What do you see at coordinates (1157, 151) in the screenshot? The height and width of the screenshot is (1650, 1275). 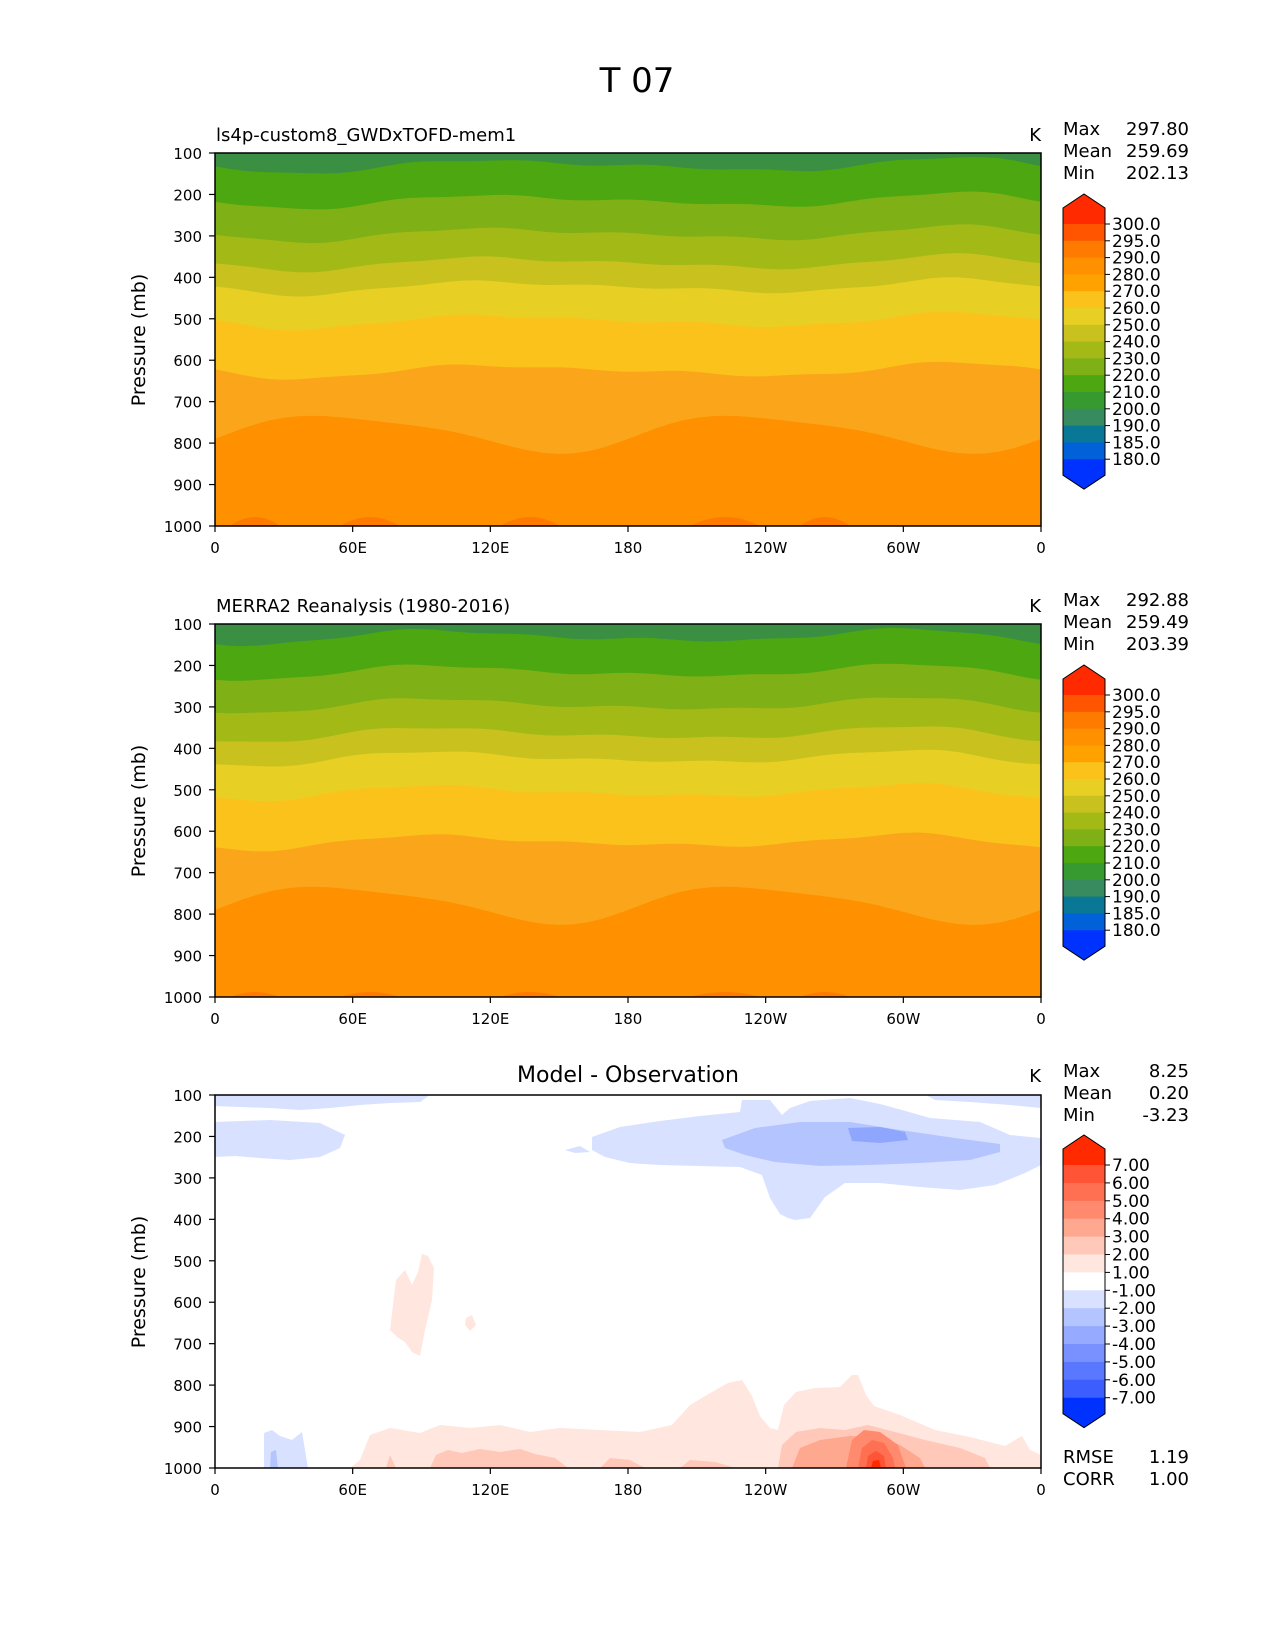 I see `stat-value-mean: 259.69` at bounding box center [1157, 151].